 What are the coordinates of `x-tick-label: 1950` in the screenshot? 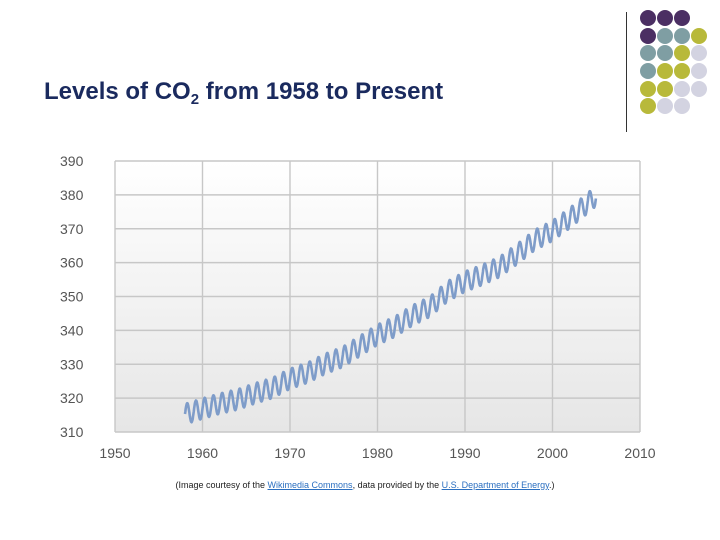 It's located at (114, 453).